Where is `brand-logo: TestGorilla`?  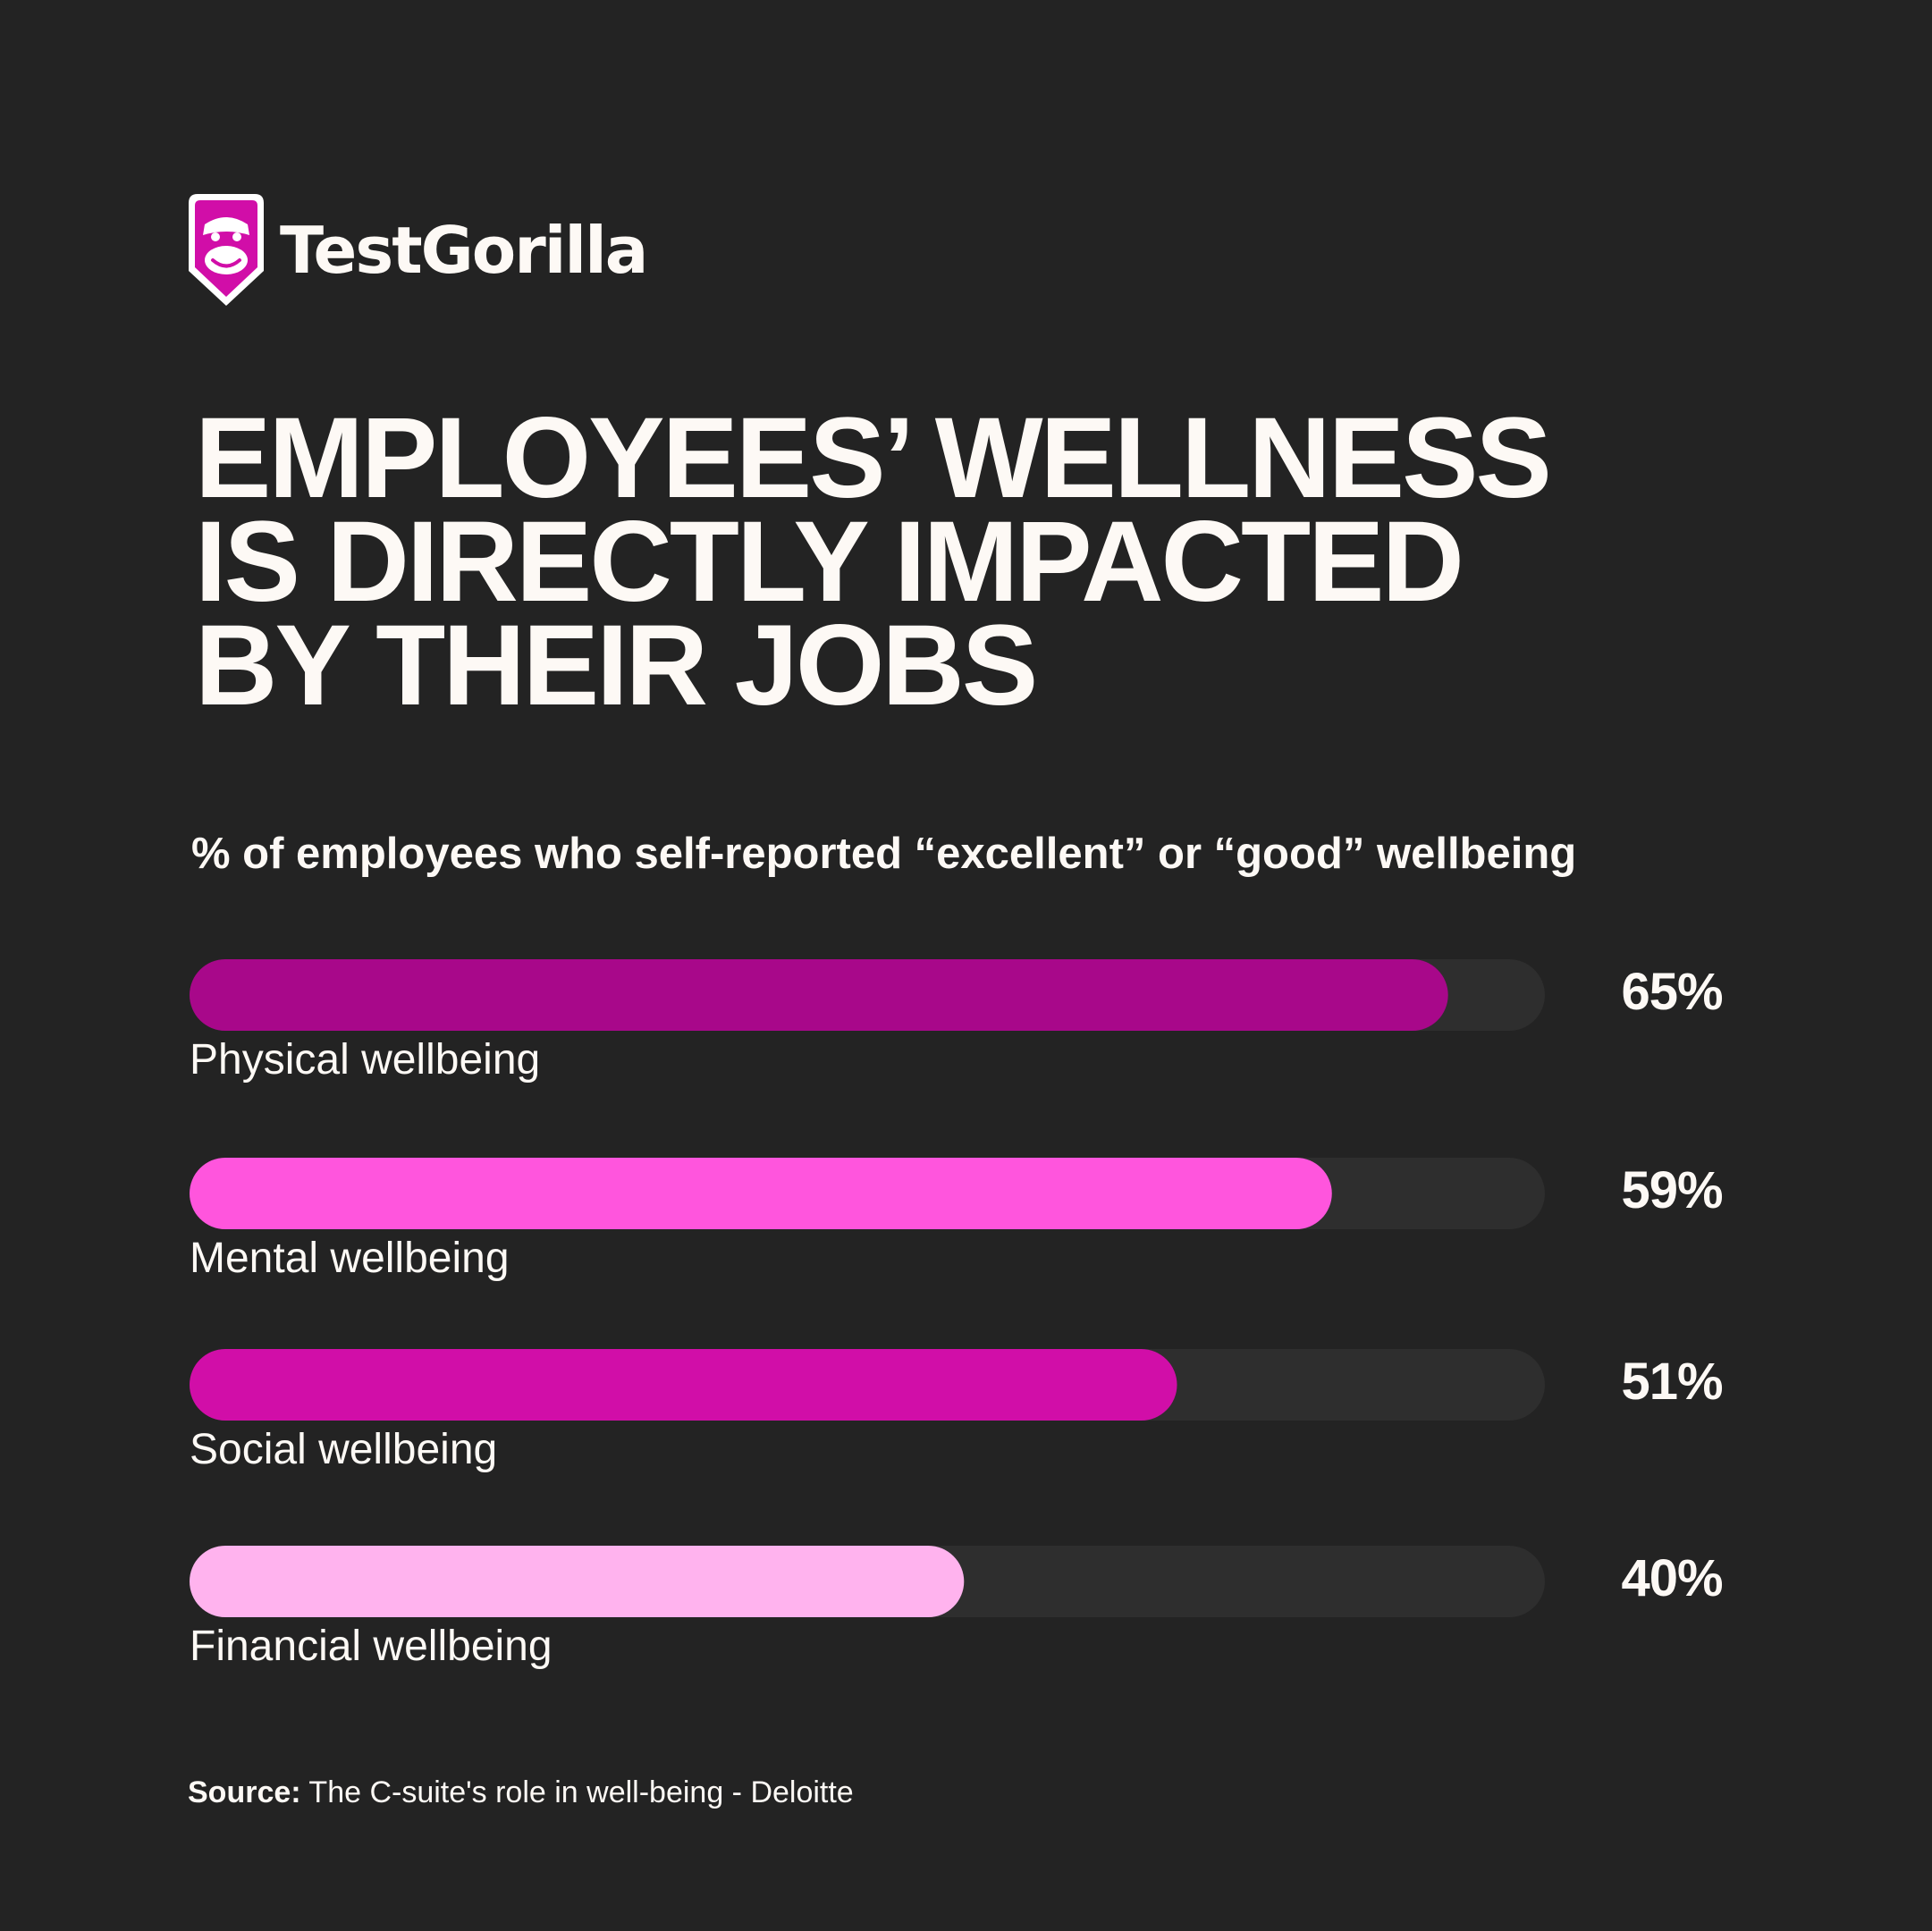
brand-logo: TestGorilla is located at coordinates (416, 249).